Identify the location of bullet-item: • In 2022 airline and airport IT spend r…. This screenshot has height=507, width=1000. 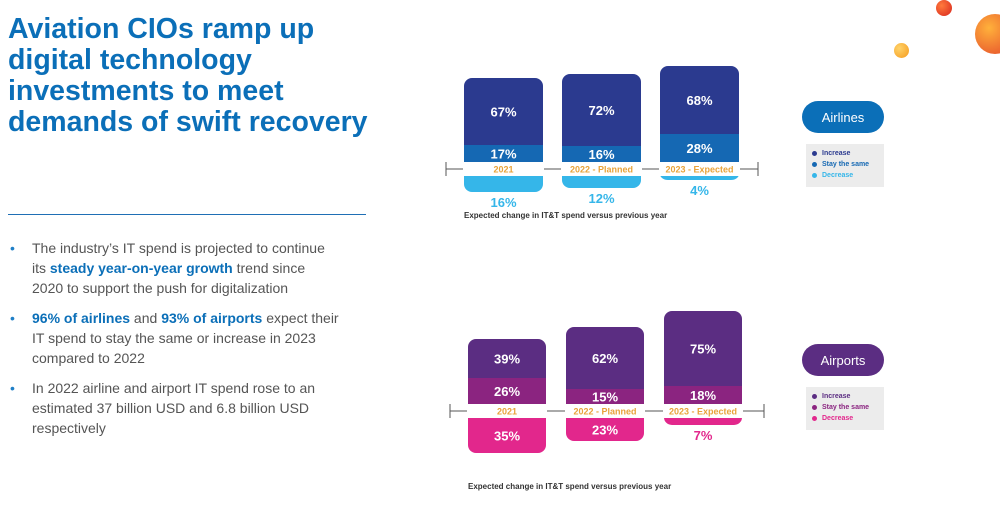
(163, 408).